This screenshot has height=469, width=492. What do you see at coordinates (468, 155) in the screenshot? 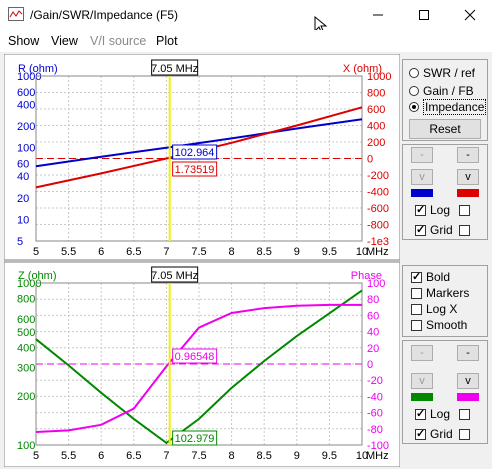
I see `top-right-scale-up-button: -` at bounding box center [468, 155].